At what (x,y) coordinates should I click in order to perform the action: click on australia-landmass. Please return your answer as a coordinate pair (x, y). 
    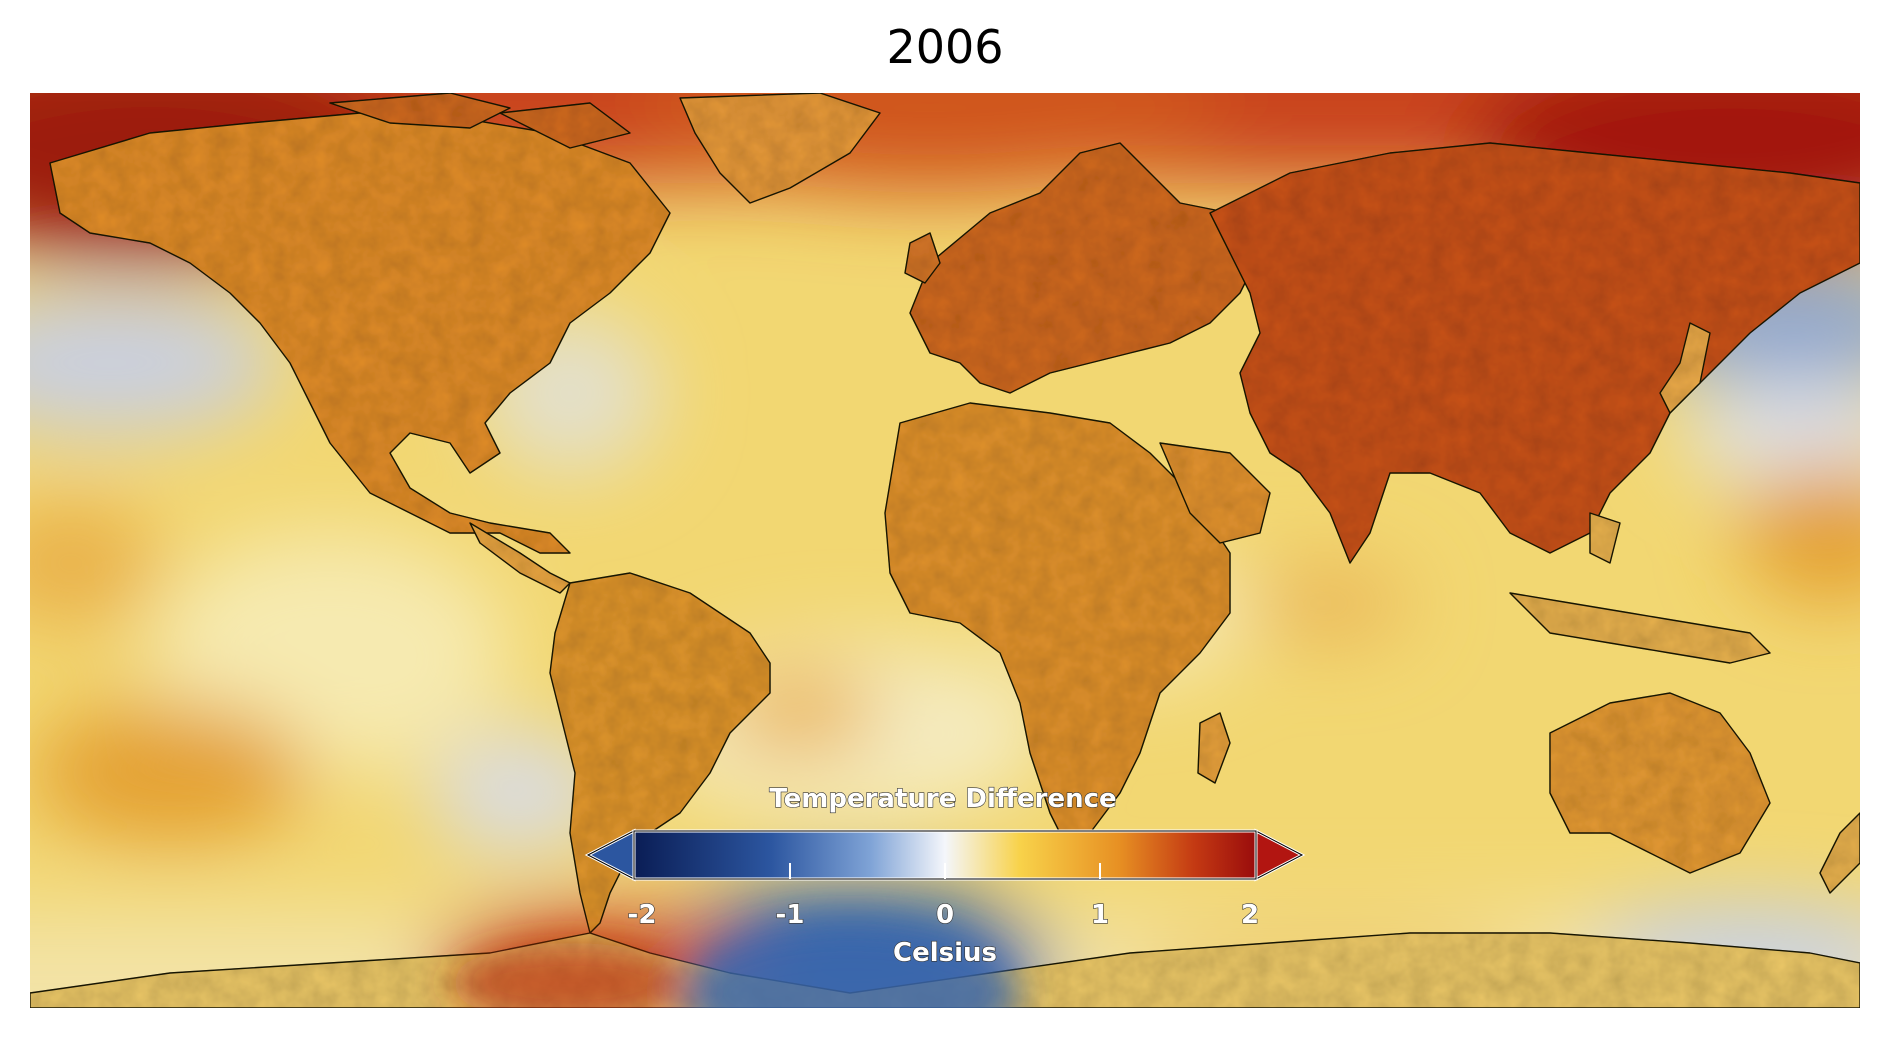
    Looking at the image, I should click on (1660, 783).